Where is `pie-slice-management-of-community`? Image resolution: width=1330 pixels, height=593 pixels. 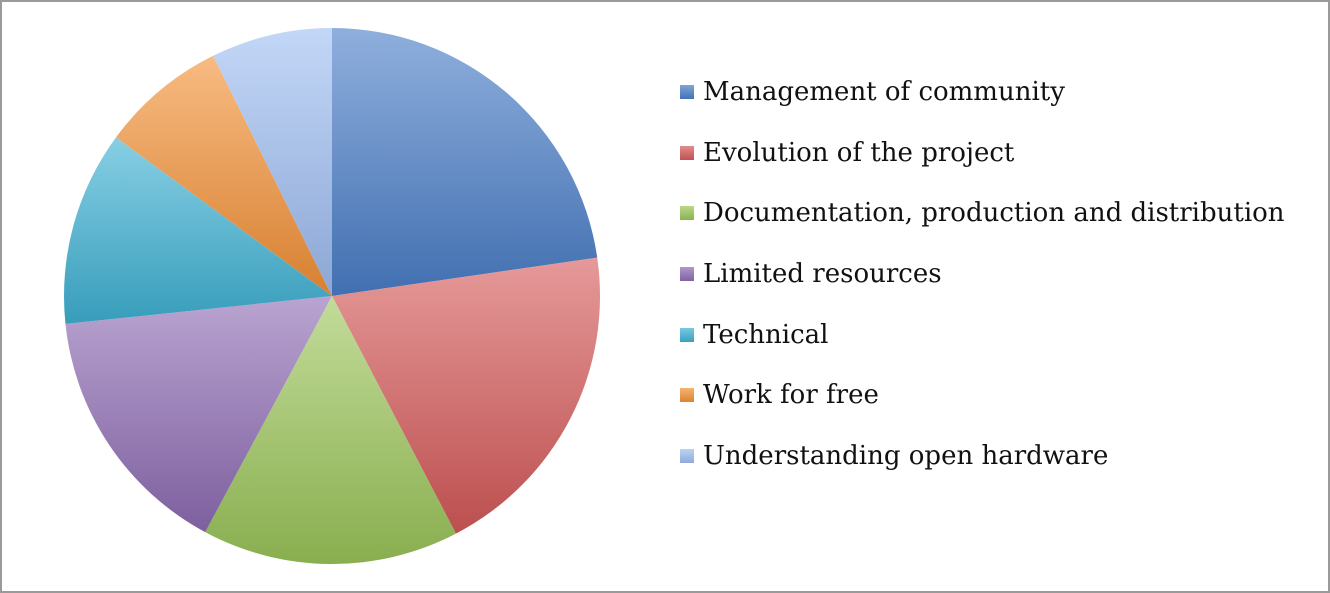 pie-slice-management-of-community is located at coordinates (465, 162).